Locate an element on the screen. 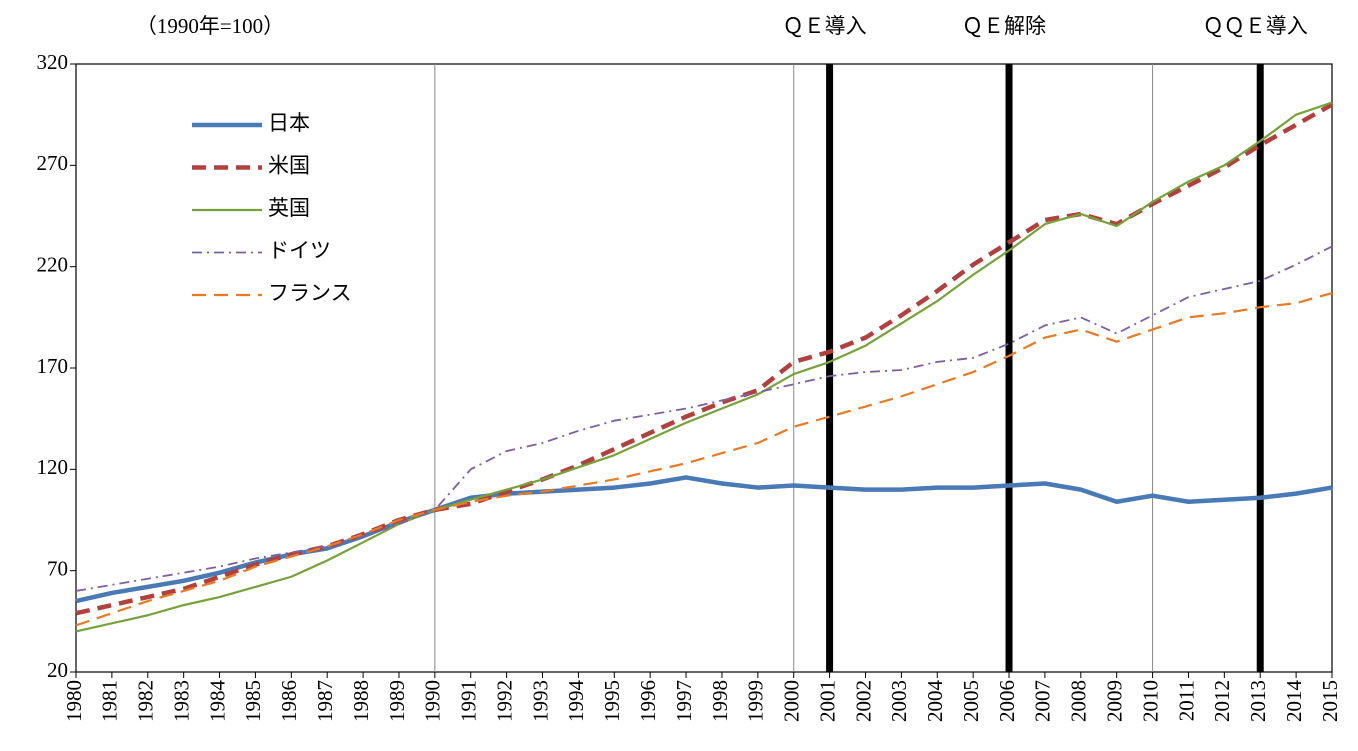 This screenshot has height=751, width=1358. x-tick-label: 1987 is located at coordinates (325, 701).